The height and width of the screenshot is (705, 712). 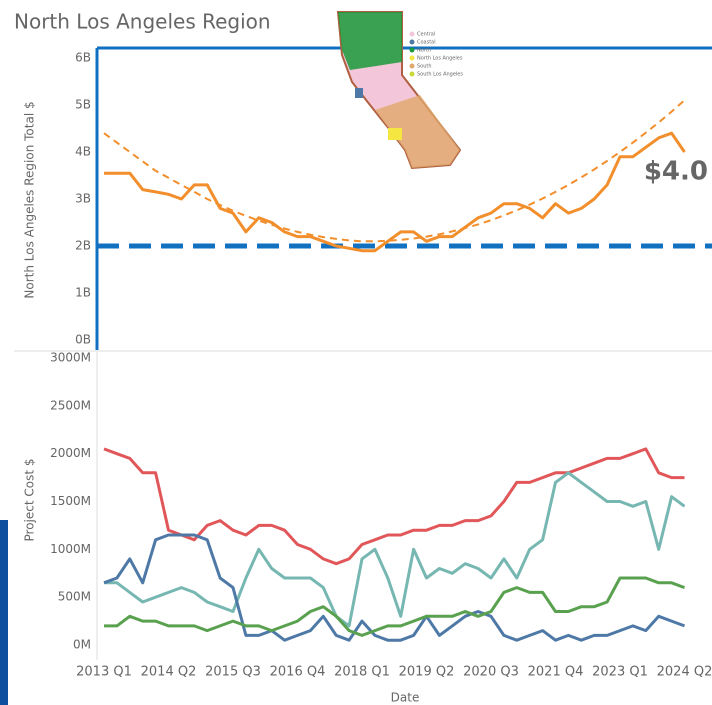 I want to click on map-legend-label: North, so click(x=424, y=51).